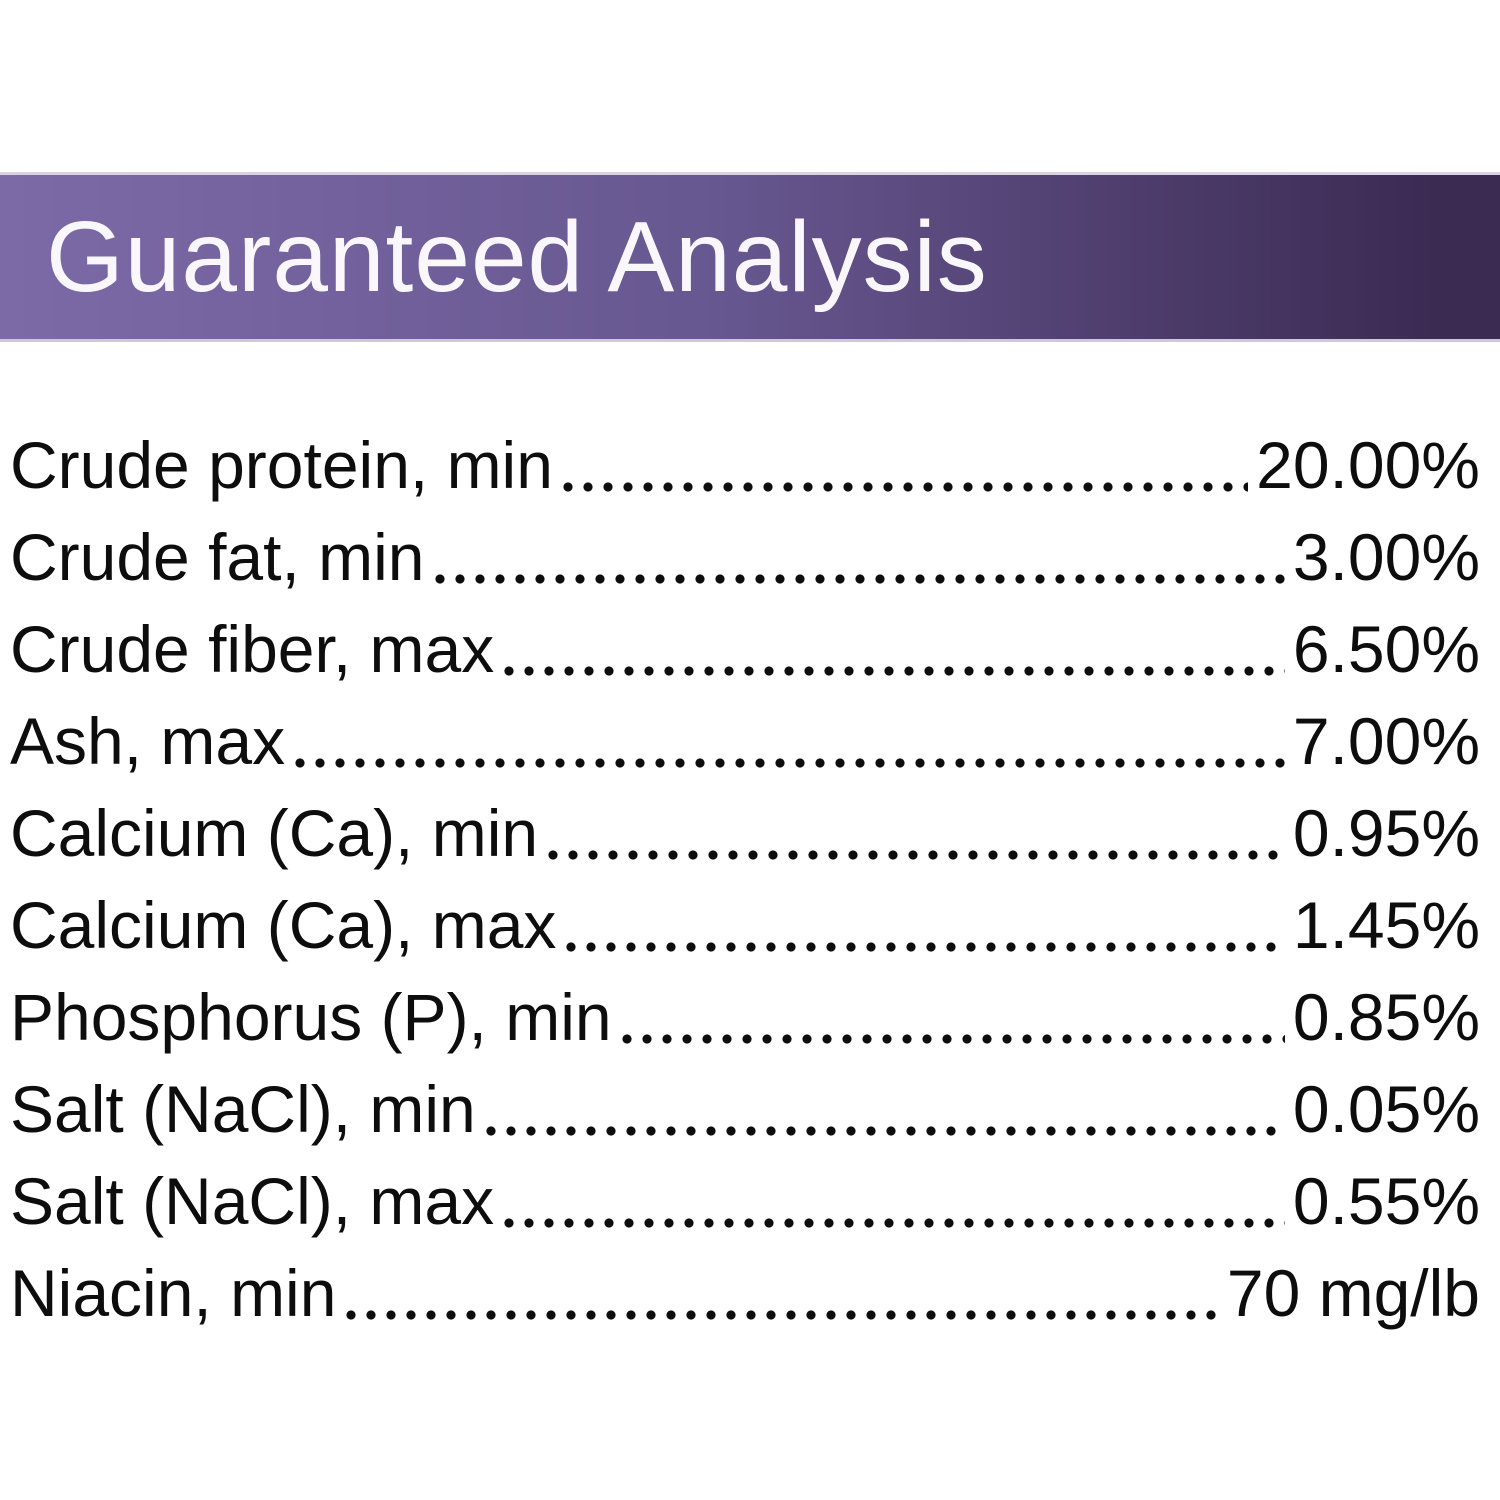 The height and width of the screenshot is (1500, 1500). I want to click on analysis-row: Niacin, min 70 mg/lb, so click(745, 1293).